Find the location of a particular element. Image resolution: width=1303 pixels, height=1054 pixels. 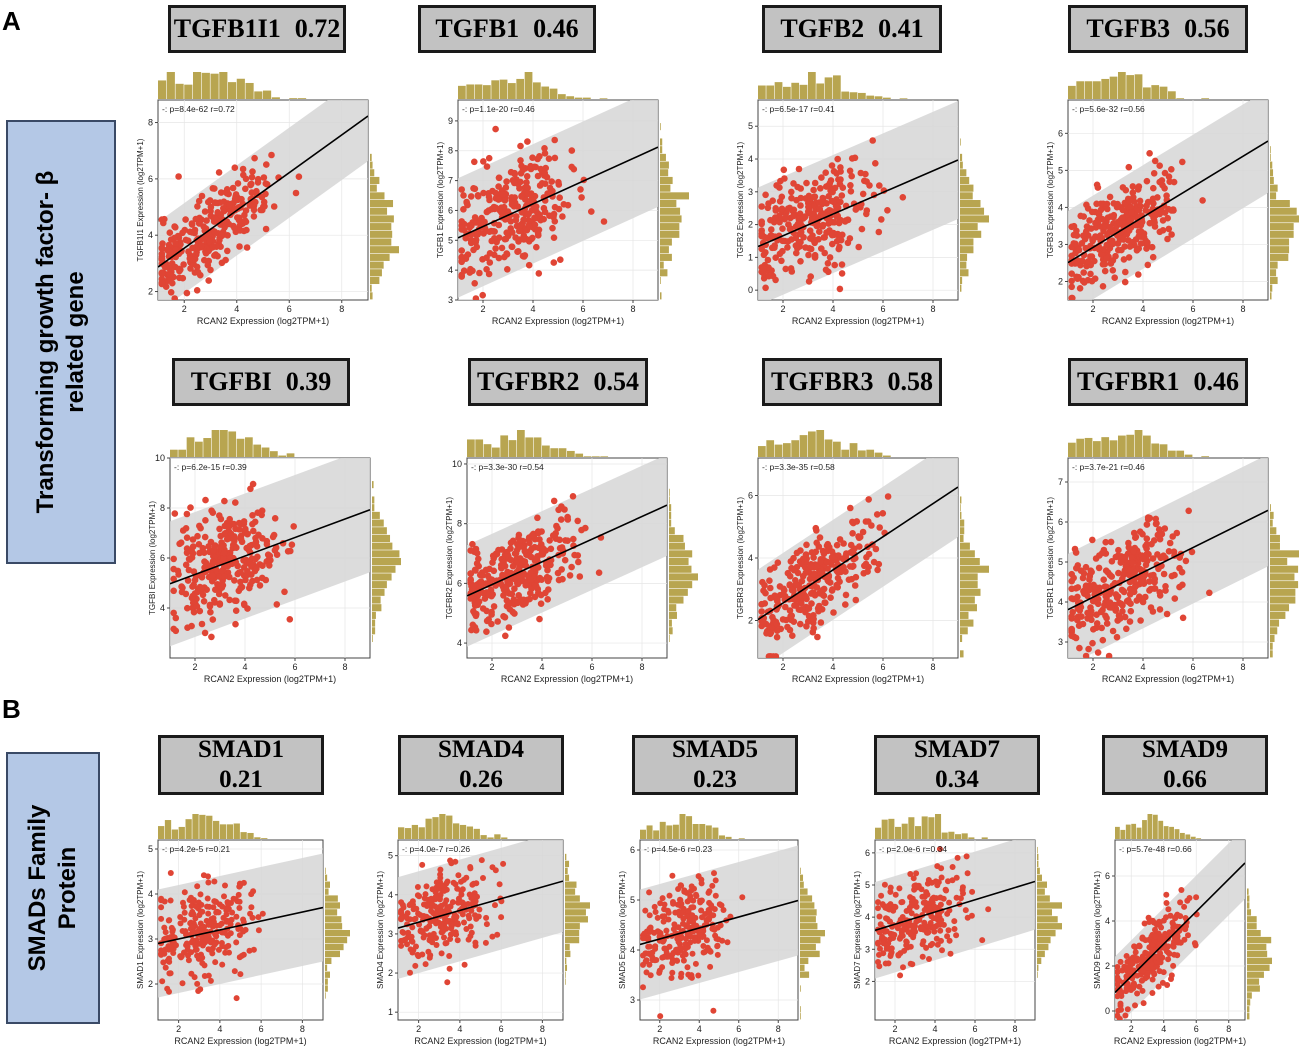

y-tick-label: 0 is located at coordinates (1107, 1011).